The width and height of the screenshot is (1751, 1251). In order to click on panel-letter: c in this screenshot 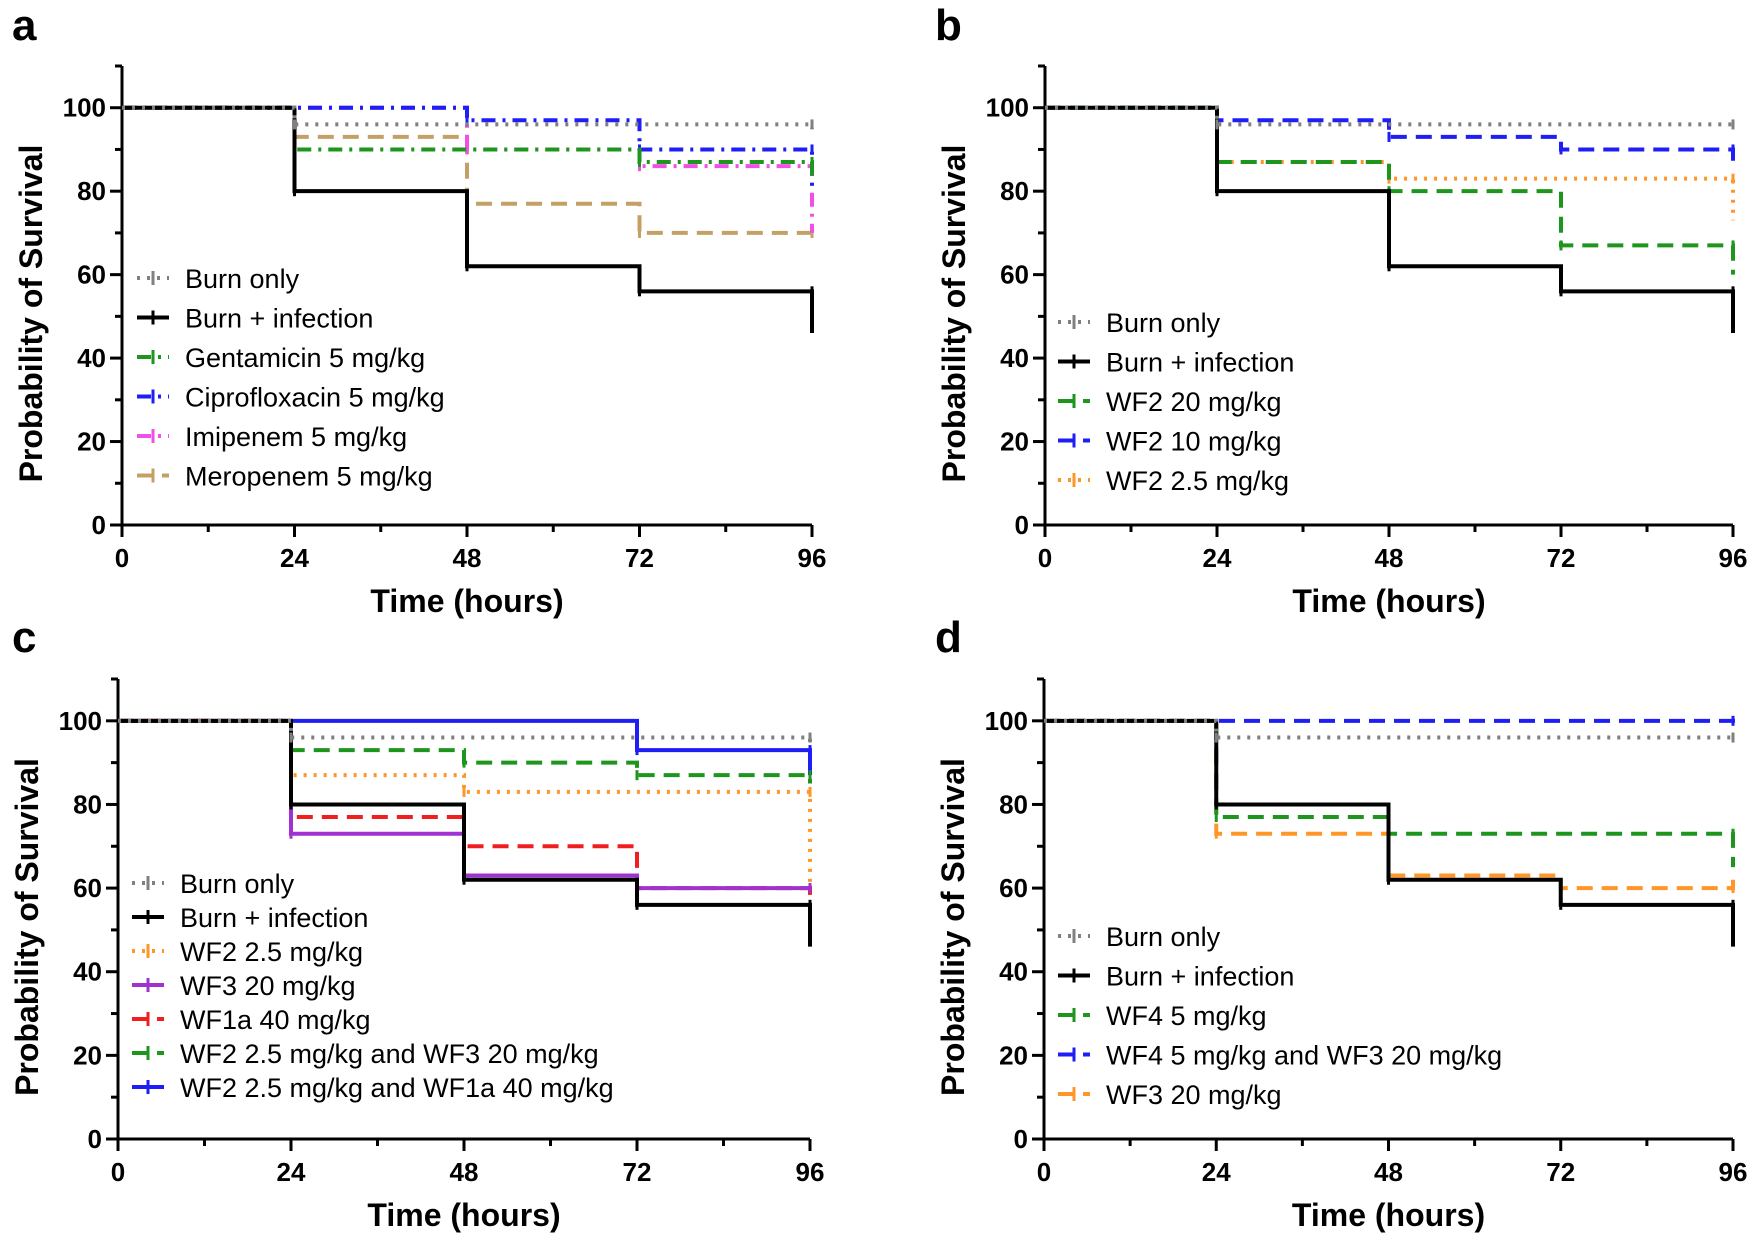, I will do `click(24, 637)`.